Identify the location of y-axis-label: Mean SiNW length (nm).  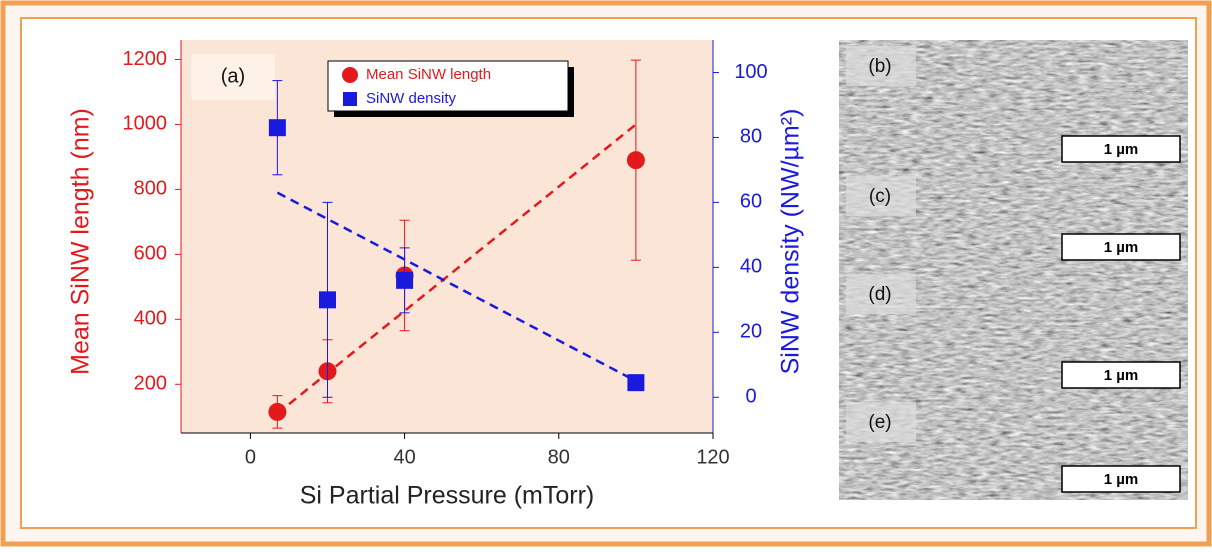
(81, 241).